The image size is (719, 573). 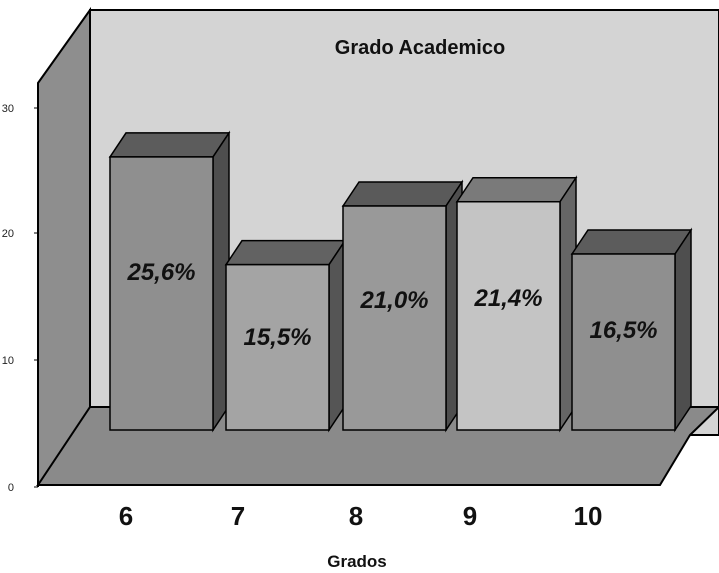 I want to click on y-tick-label: 20, so click(x=8, y=234).